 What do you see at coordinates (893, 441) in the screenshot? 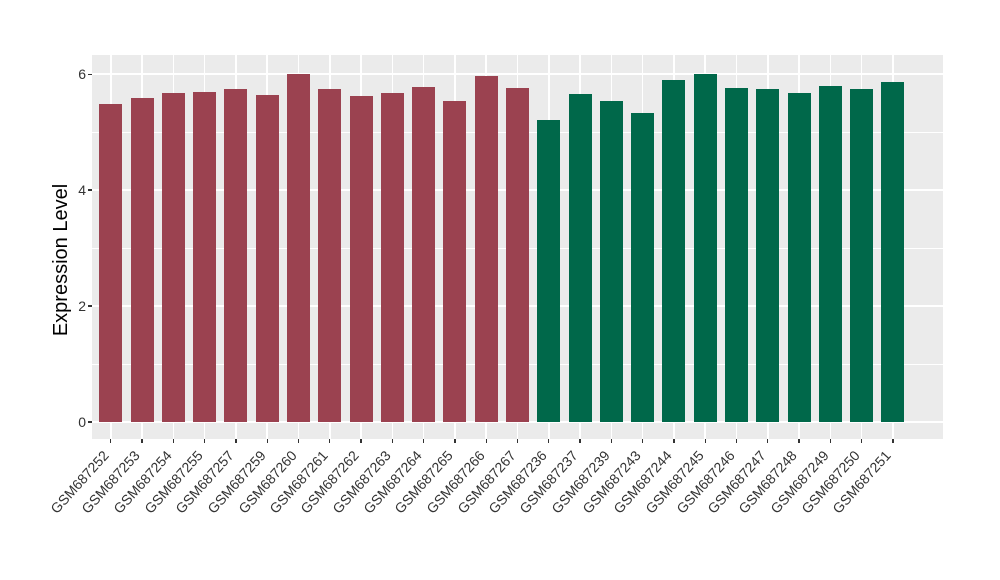
I see `x-tick-mark-GSM687251` at bounding box center [893, 441].